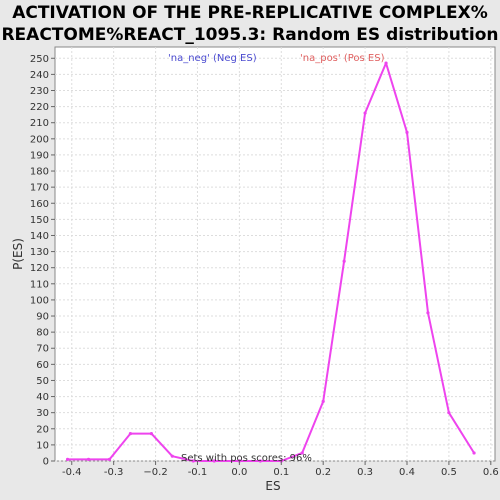 The width and height of the screenshot is (500, 500). Describe the element at coordinates (407, 472) in the screenshot. I see `x-tick-label: 0.4` at that location.